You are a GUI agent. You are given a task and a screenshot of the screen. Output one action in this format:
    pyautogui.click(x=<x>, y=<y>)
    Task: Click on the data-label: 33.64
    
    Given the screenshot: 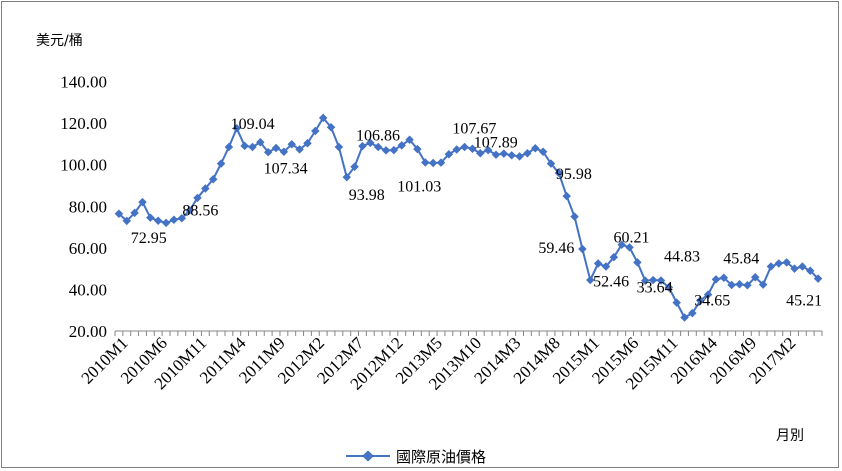 What is the action you would take?
    pyautogui.click(x=655, y=288)
    